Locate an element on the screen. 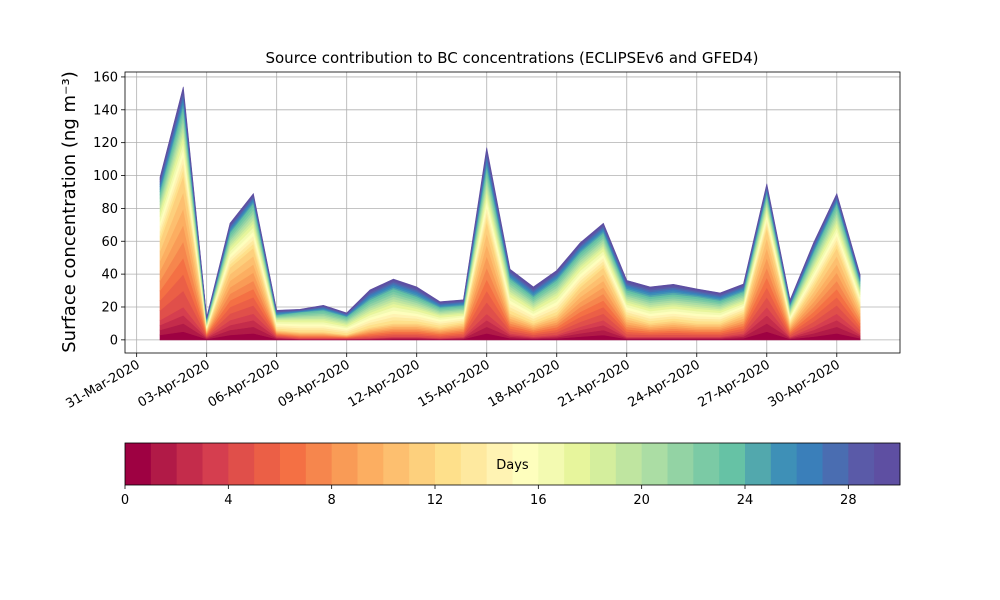 This screenshot has width=1000, height=600. y-tick-label: 120 is located at coordinates (105, 143).